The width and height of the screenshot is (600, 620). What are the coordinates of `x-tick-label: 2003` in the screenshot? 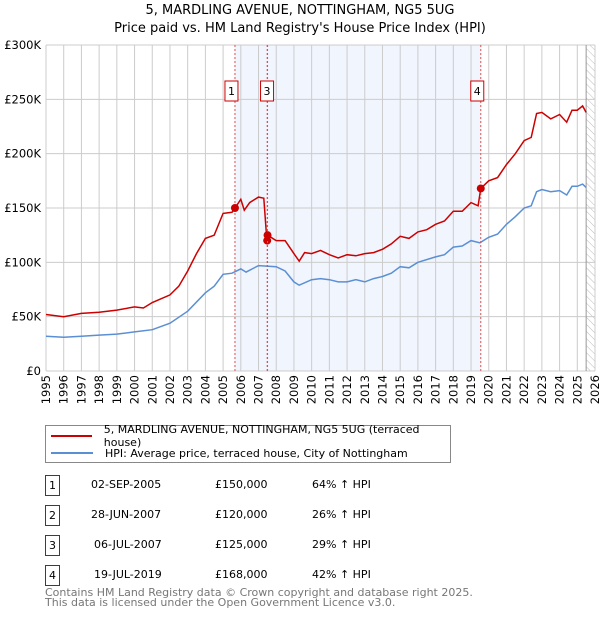 It's located at (188, 389).